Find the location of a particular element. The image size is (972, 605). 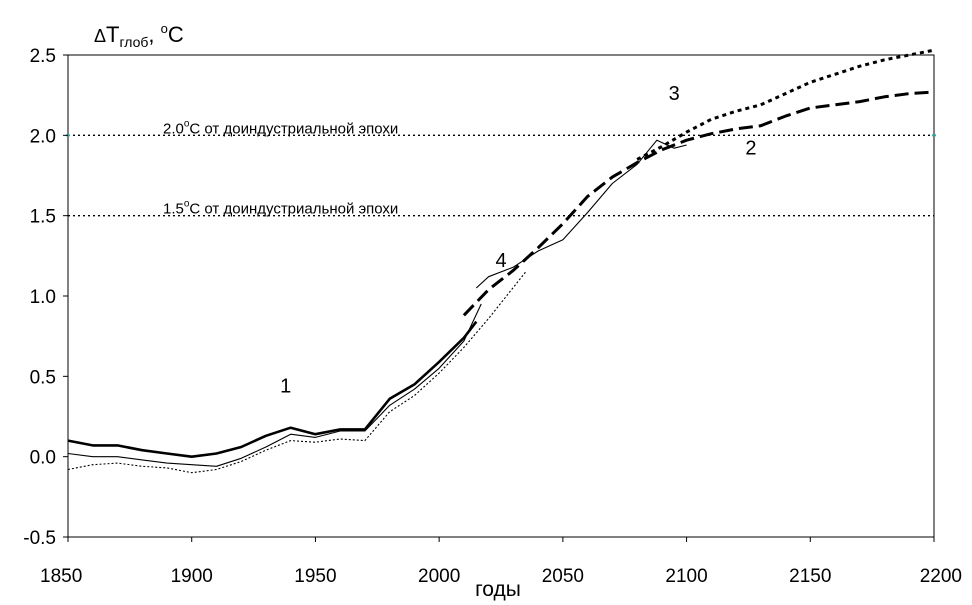

y-axis-unit: C is located at coordinates (176, 34).